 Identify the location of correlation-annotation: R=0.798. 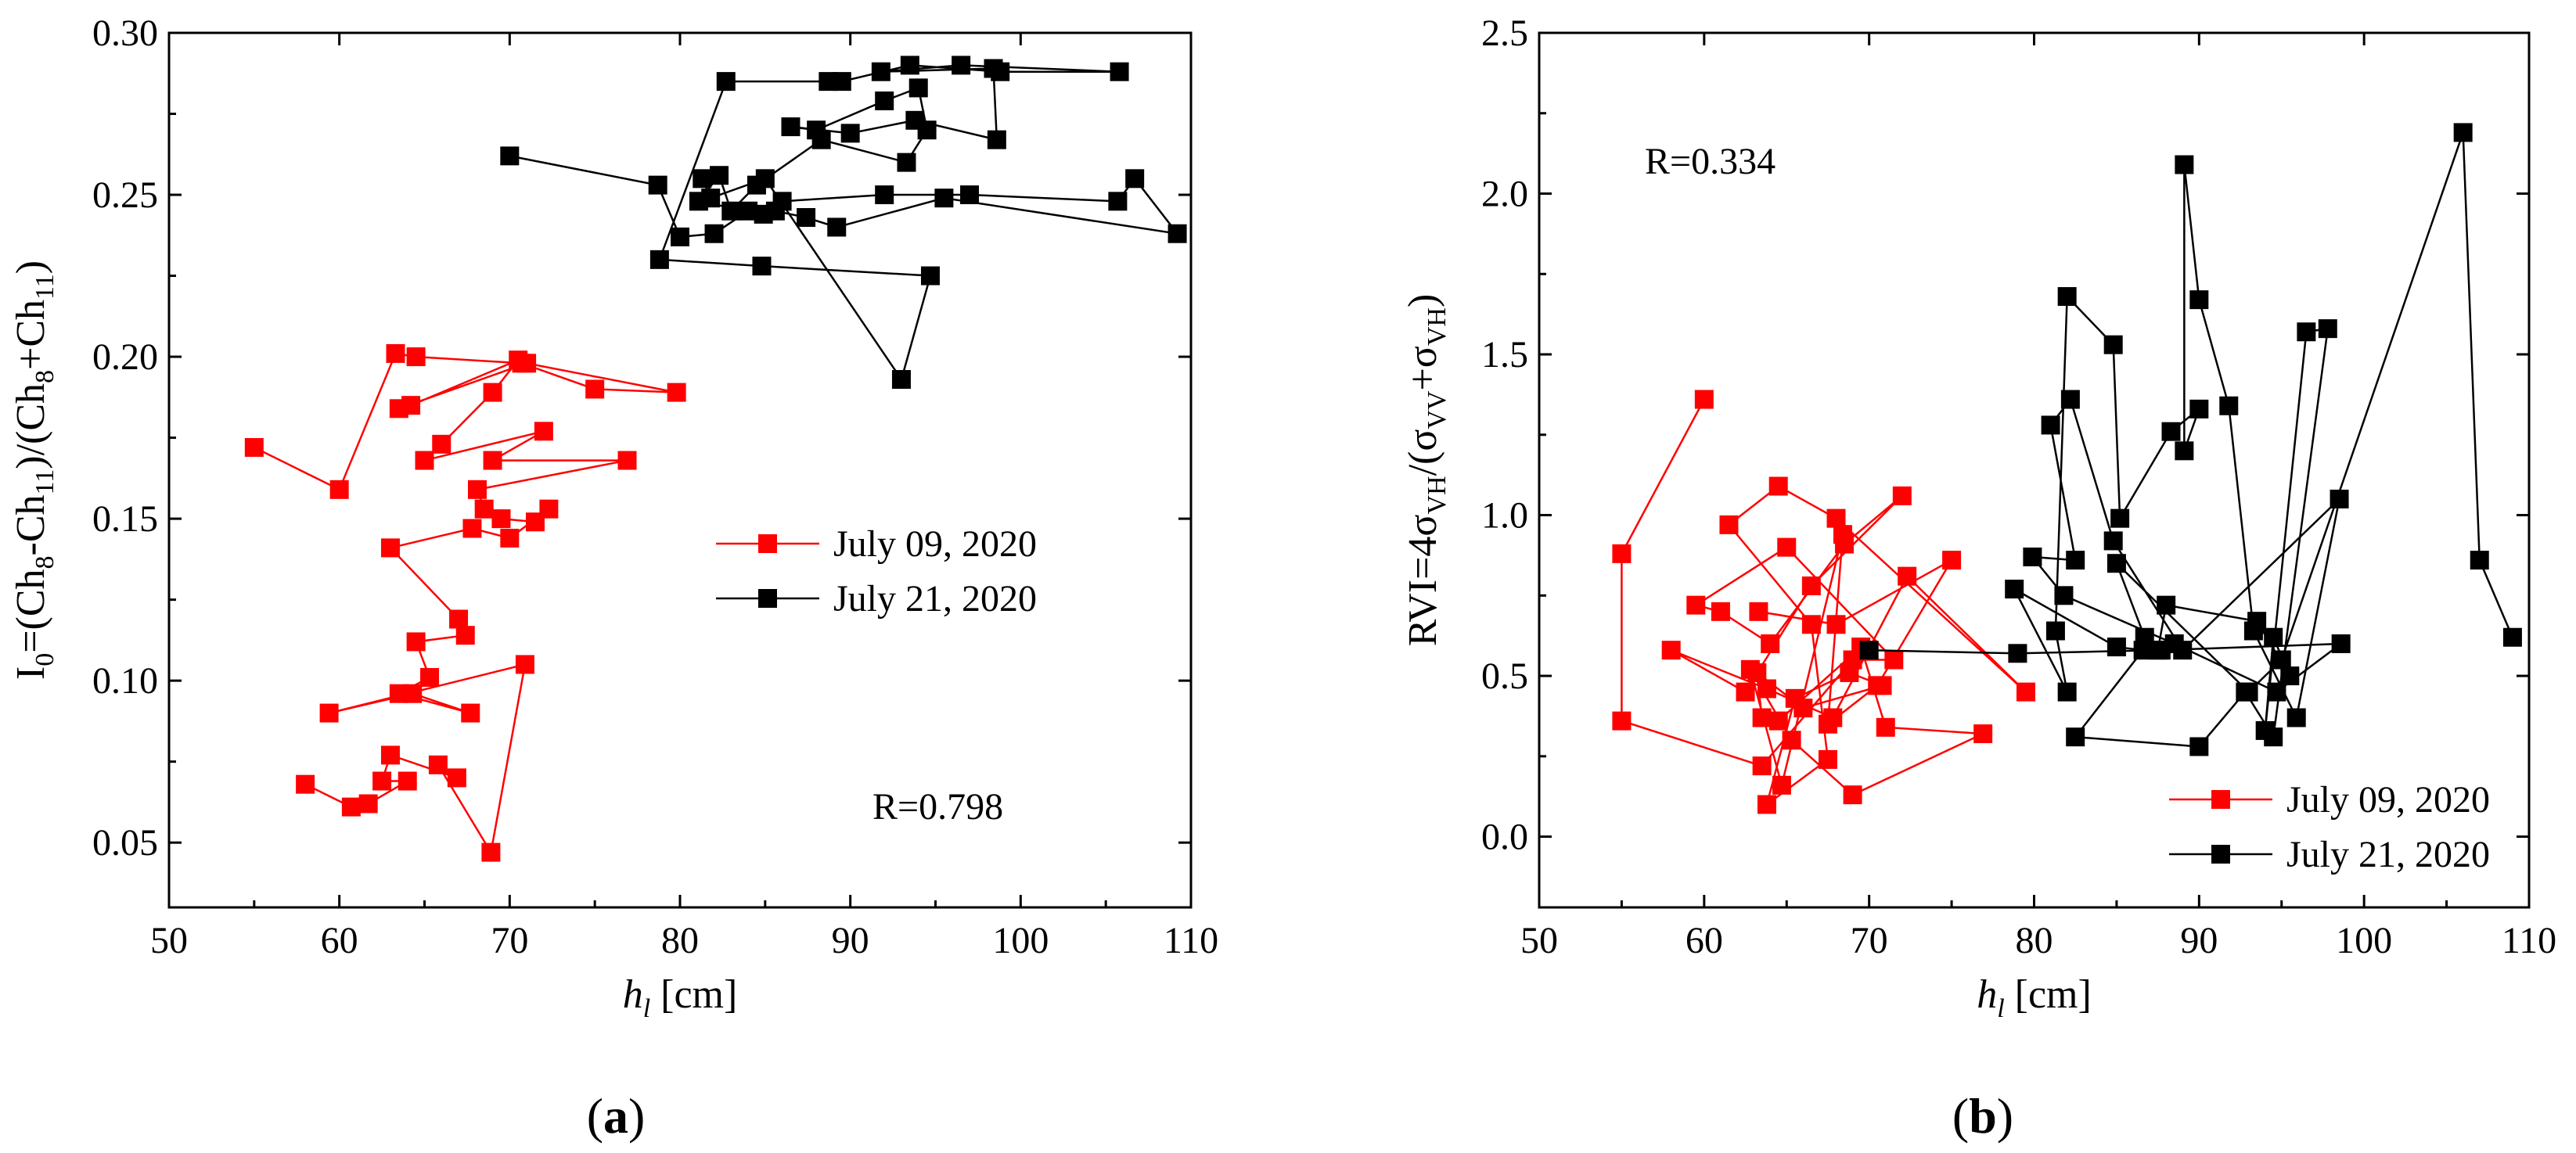
(937, 807).